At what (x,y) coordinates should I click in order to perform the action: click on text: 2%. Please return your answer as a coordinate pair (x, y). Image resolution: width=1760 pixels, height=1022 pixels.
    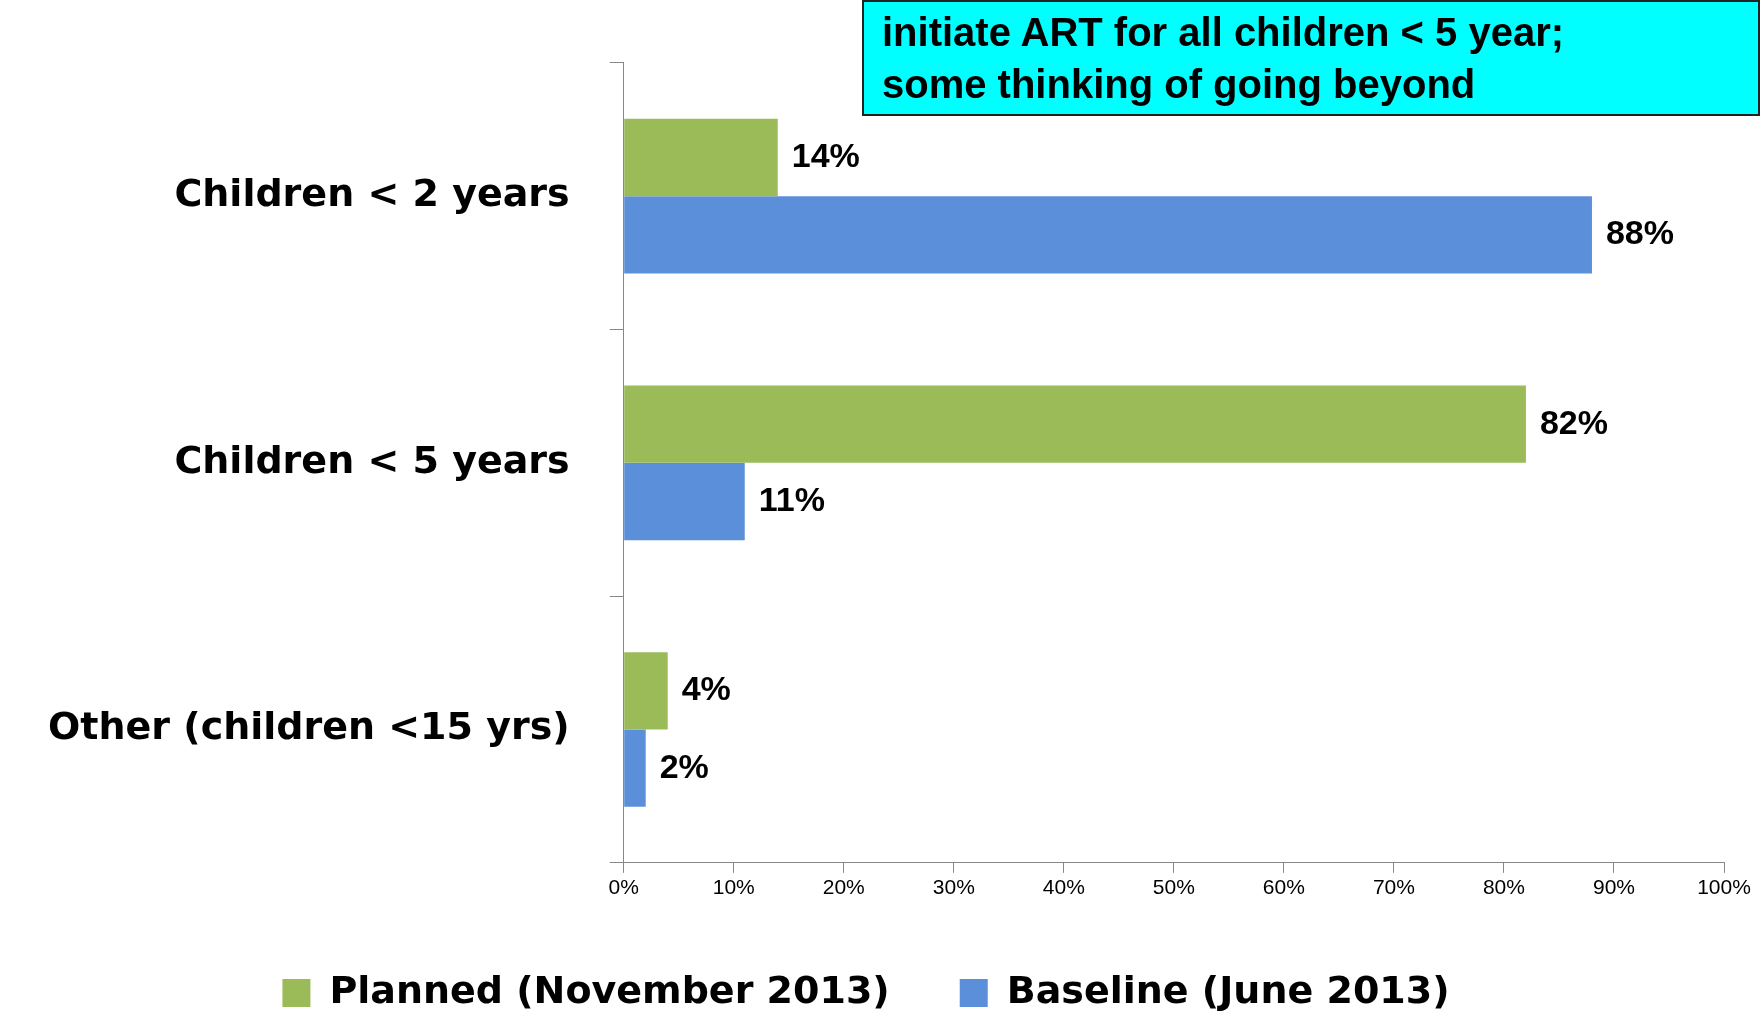
    Looking at the image, I should click on (684, 765).